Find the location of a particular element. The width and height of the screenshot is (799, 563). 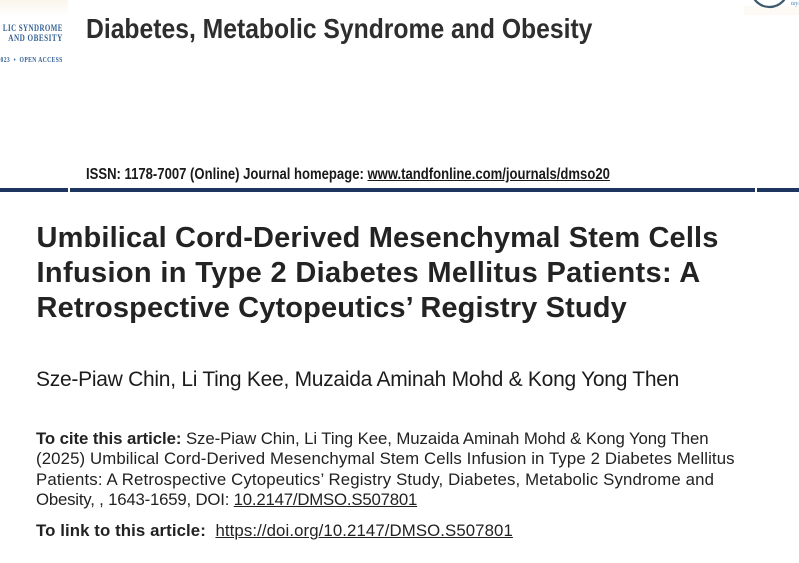

svg-text: tayl is located at coordinates (795, 4).